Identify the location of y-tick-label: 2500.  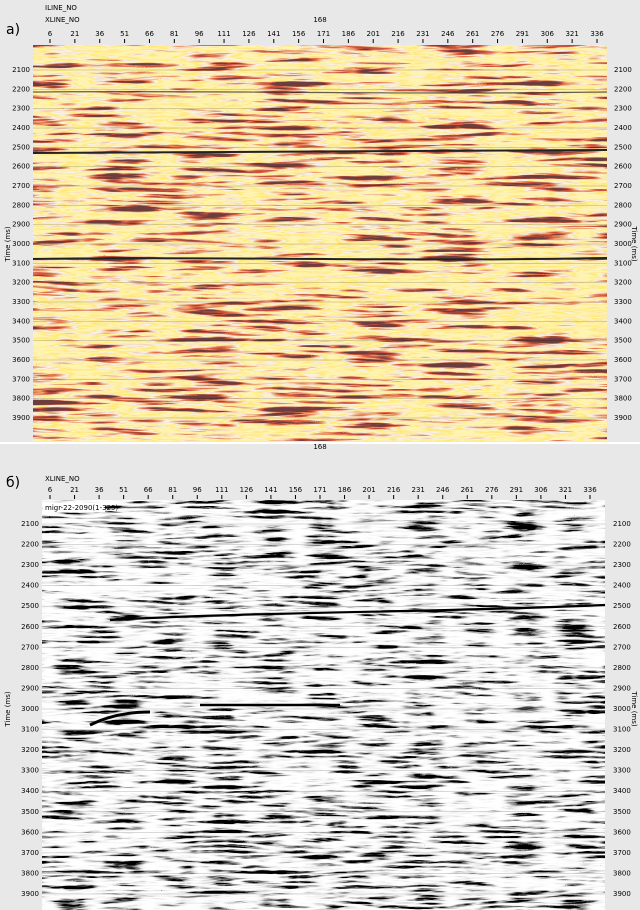
(30, 606).